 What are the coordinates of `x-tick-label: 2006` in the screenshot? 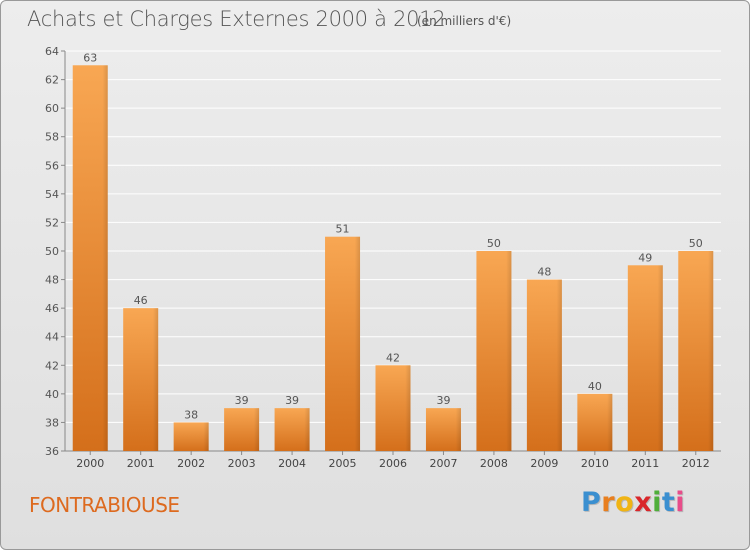 It's located at (393, 463).